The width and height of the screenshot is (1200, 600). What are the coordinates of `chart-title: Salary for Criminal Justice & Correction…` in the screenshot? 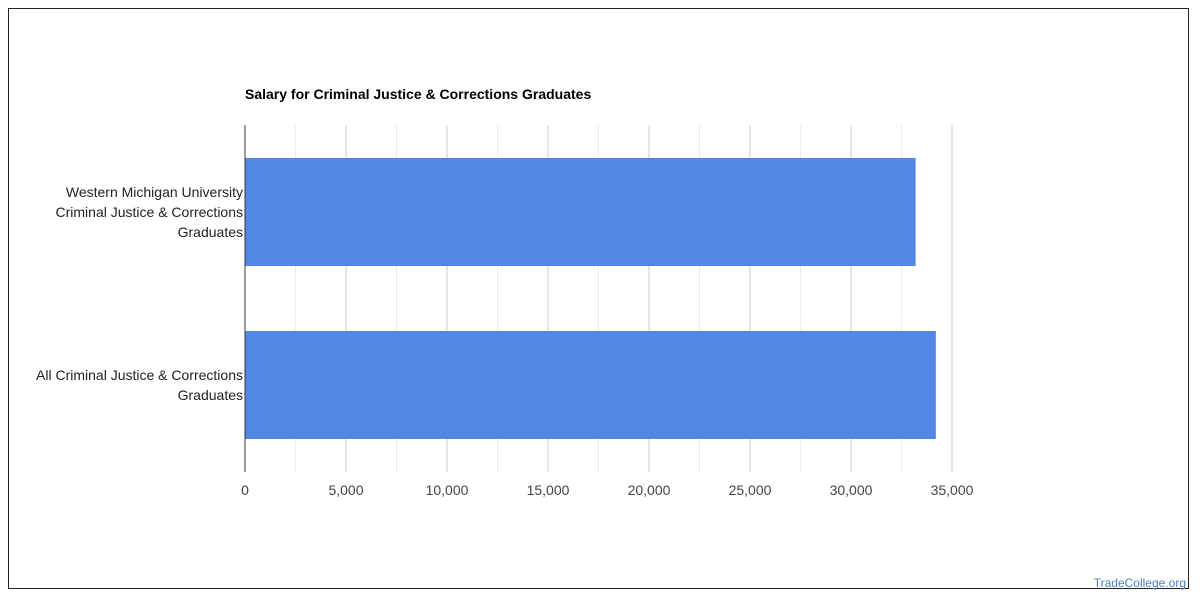 It's located at (418, 94).